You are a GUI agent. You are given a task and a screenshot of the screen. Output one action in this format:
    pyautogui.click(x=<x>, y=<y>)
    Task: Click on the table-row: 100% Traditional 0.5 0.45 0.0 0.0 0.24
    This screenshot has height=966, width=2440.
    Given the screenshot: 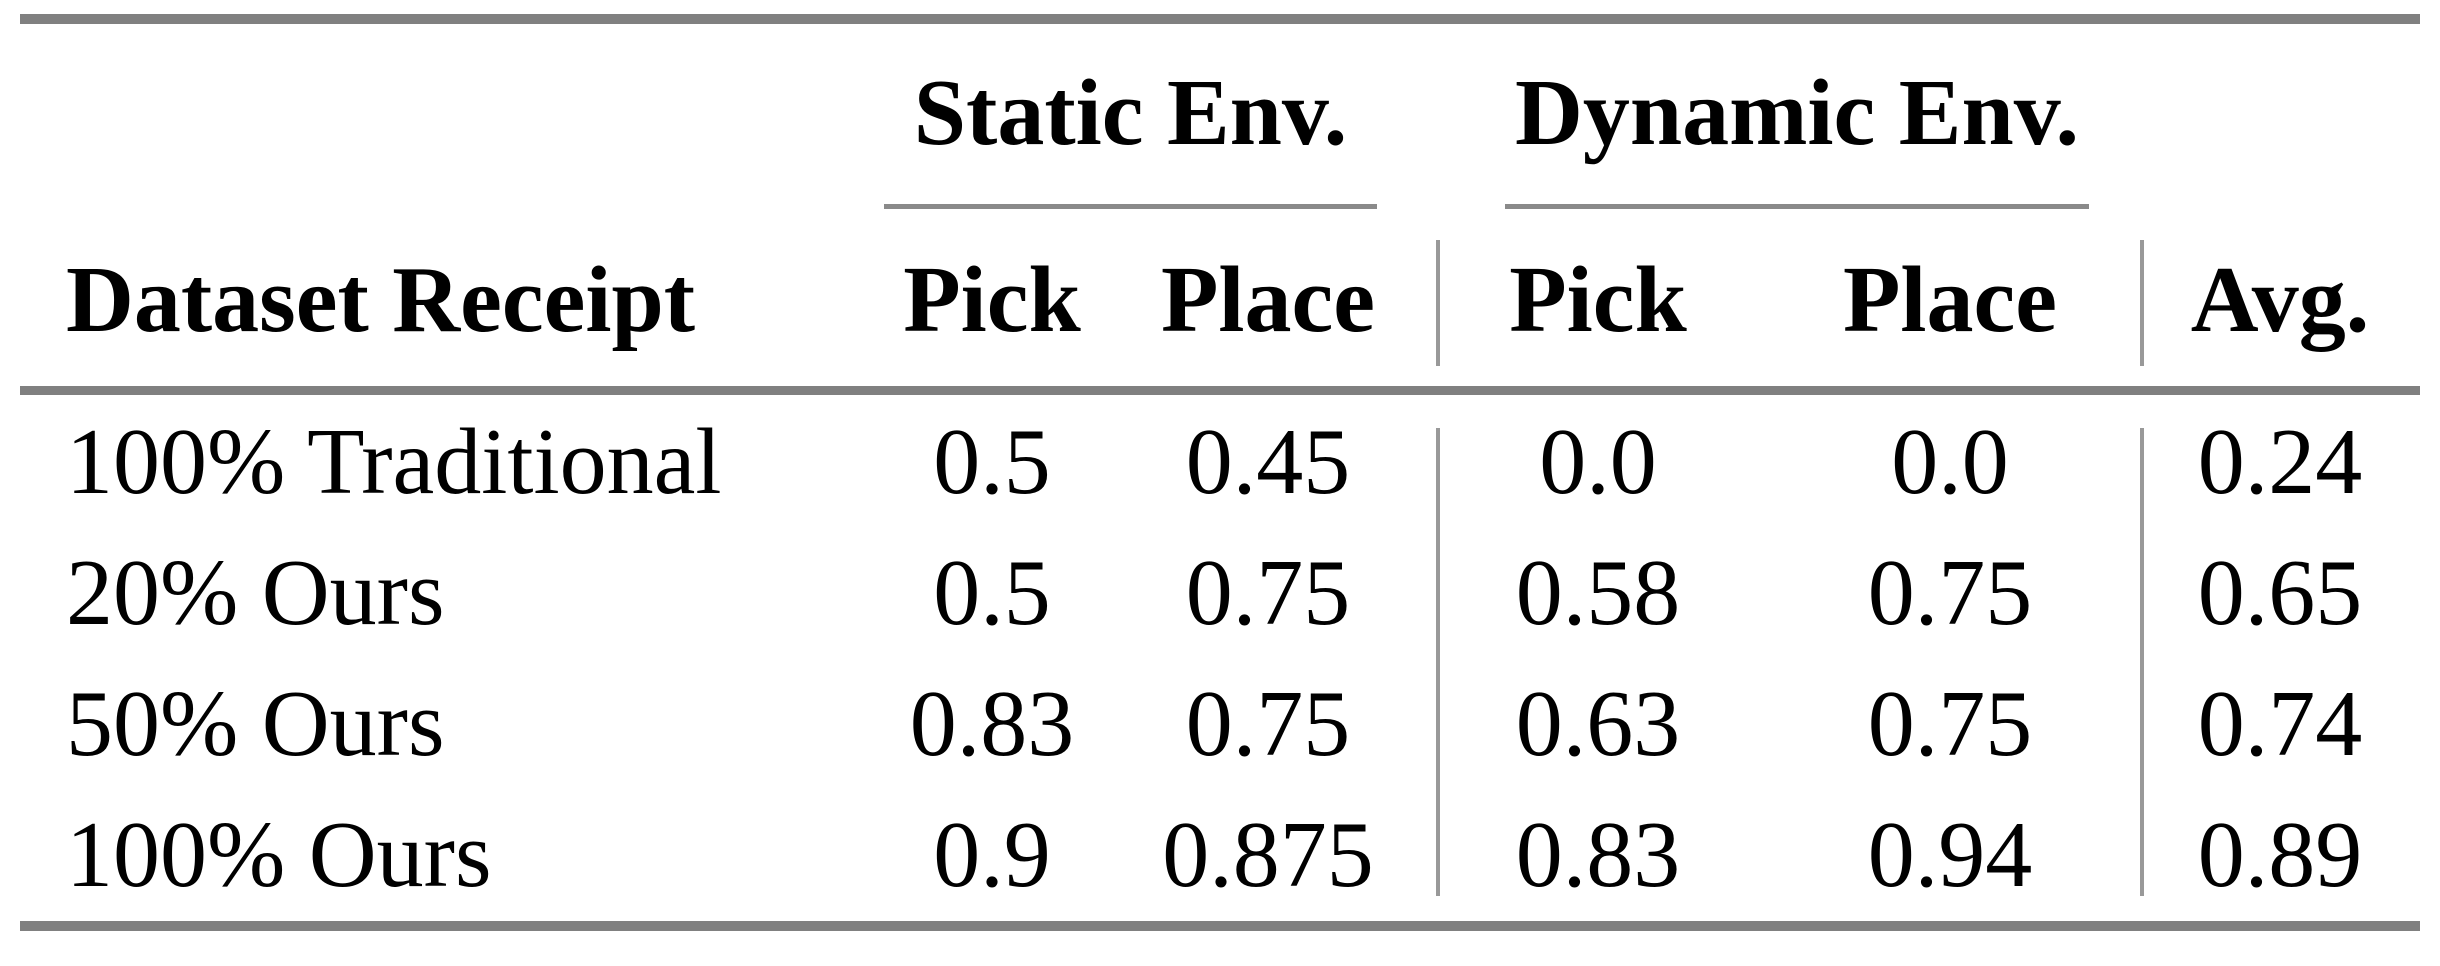 What is the action you would take?
    pyautogui.click(x=1220, y=461)
    